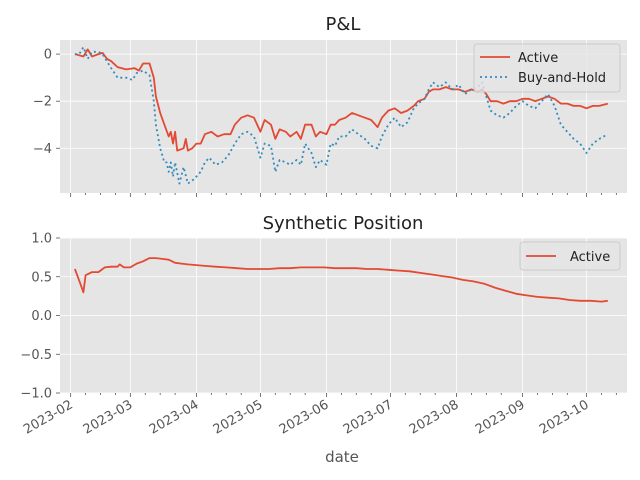 This screenshot has width=640, height=480. What do you see at coordinates (238, 417) in the screenshot?
I see `x-tick-label: 2023-05` at bounding box center [238, 417].